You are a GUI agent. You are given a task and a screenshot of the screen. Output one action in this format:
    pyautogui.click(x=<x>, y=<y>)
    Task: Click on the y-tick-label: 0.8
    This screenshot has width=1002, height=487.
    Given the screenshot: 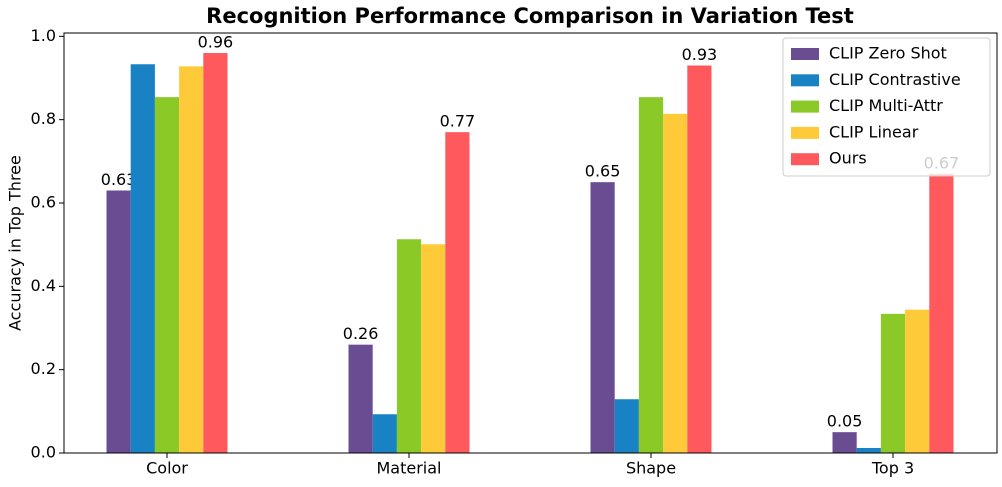 What is the action you would take?
    pyautogui.click(x=43, y=118)
    